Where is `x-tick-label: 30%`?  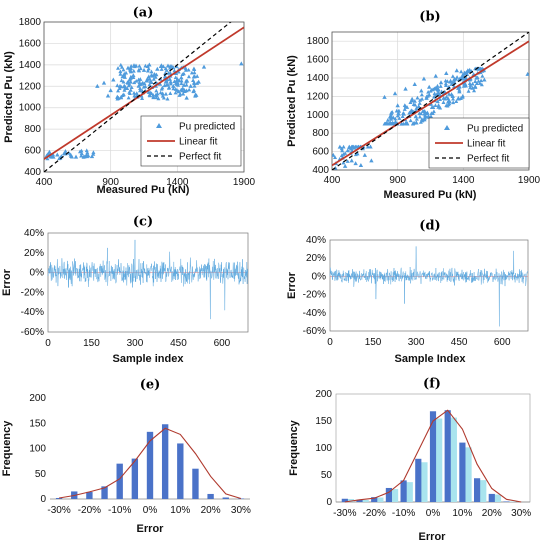 x-tick-label: 30% is located at coordinates (241, 510).